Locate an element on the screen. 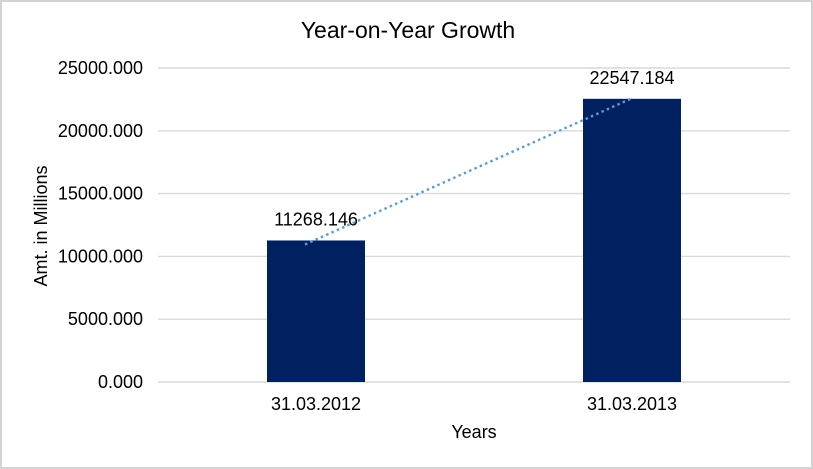  trendline is located at coordinates (469, 171).